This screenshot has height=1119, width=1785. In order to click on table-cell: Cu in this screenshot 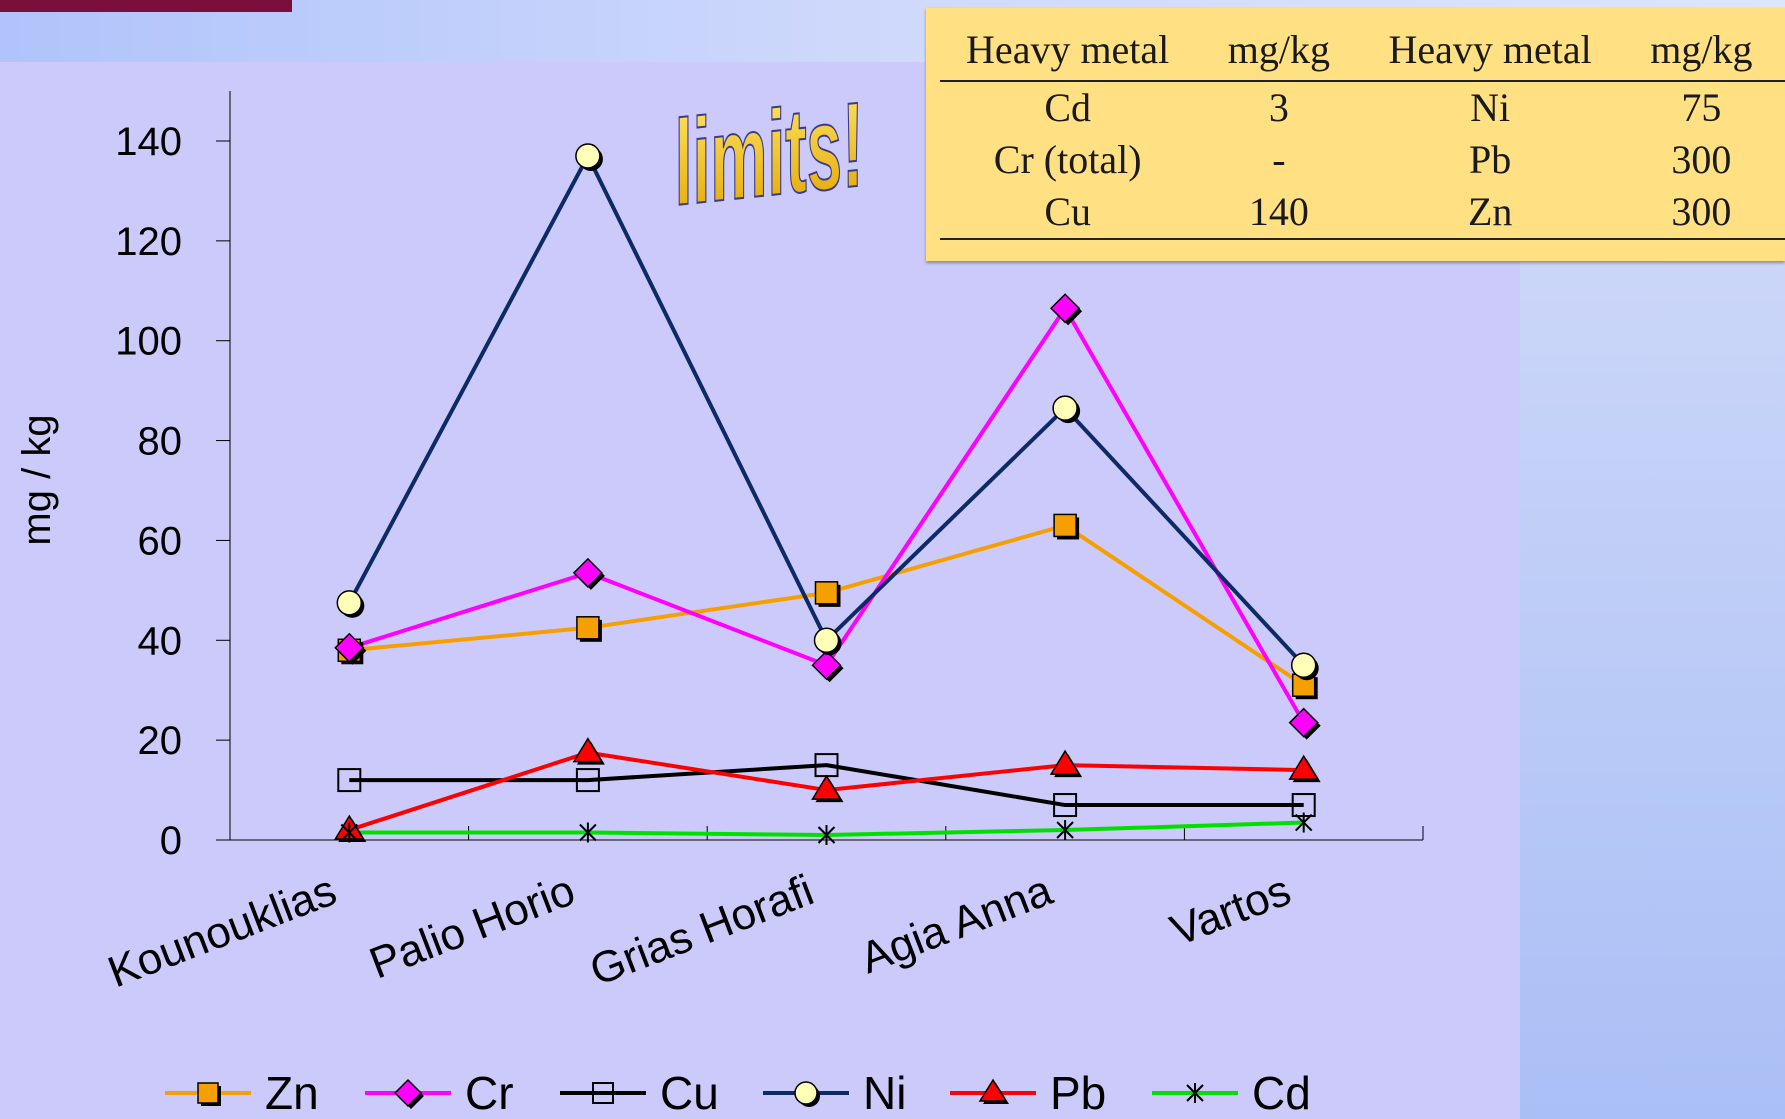, I will do `click(1068, 213)`.